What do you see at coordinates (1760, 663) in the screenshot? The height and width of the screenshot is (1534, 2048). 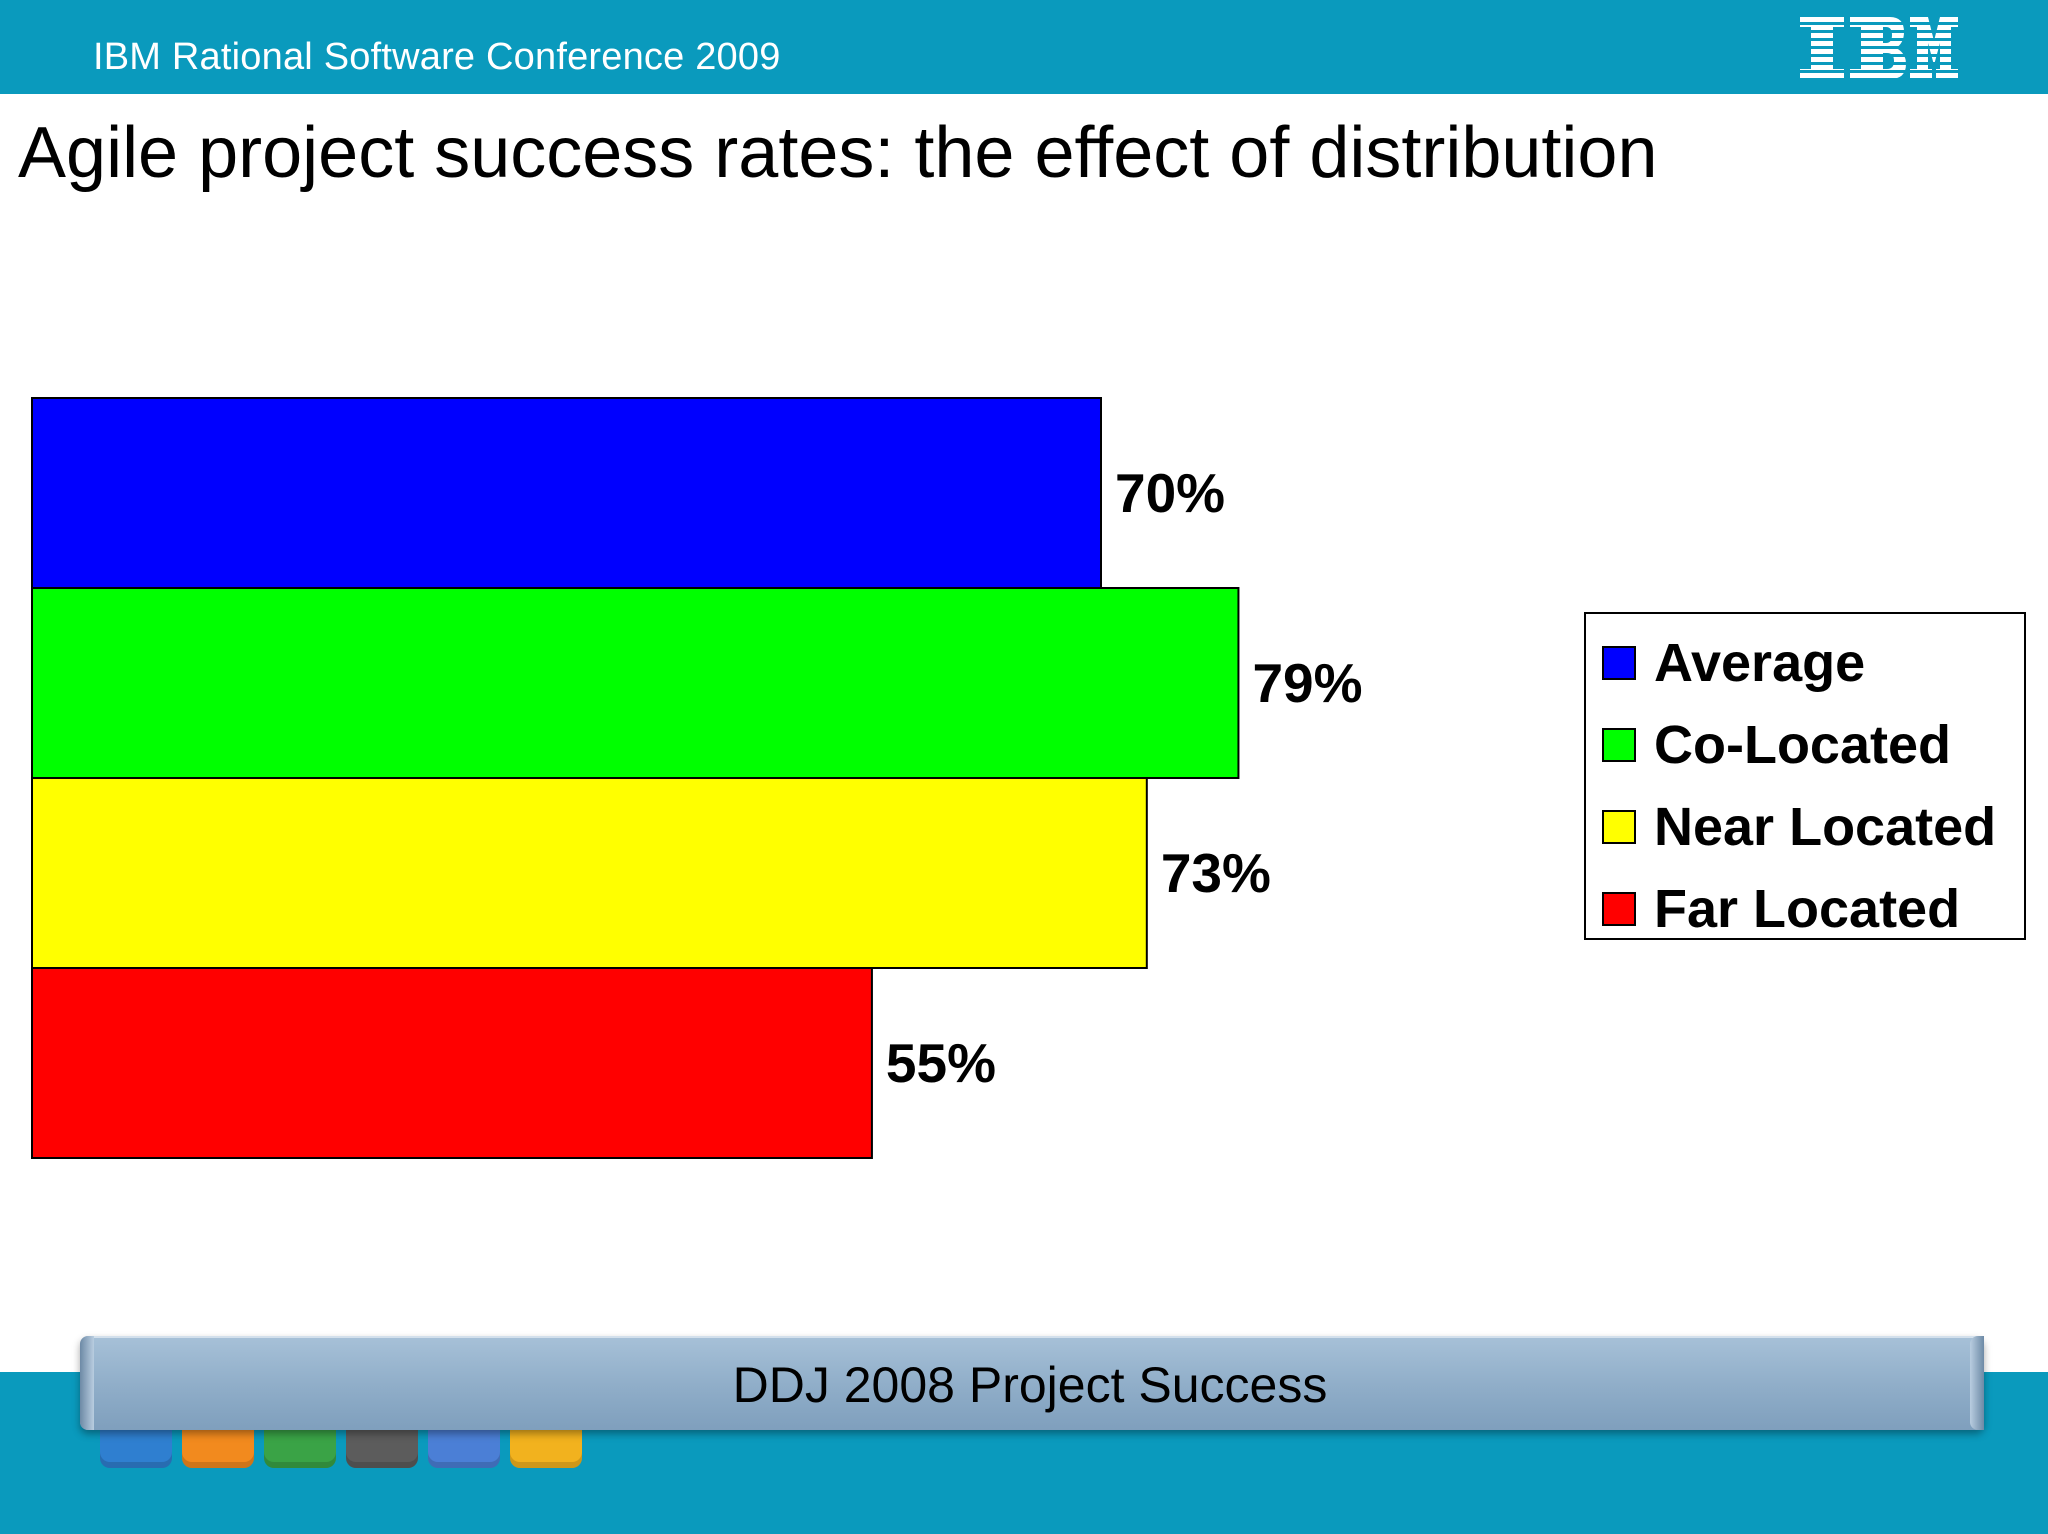 I see `legend-label: Average` at bounding box center [1760, 663].